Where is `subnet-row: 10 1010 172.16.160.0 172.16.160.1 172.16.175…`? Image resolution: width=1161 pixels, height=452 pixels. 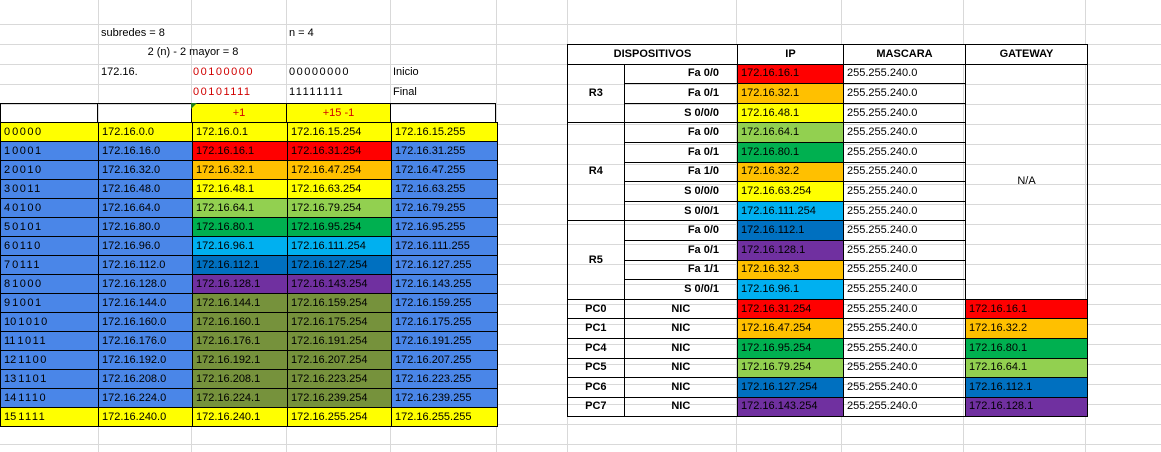
subnet-row: 10 1010 172.16.160.0 172.16.160.1 172.16.175… is located at coordinates (249, 322).